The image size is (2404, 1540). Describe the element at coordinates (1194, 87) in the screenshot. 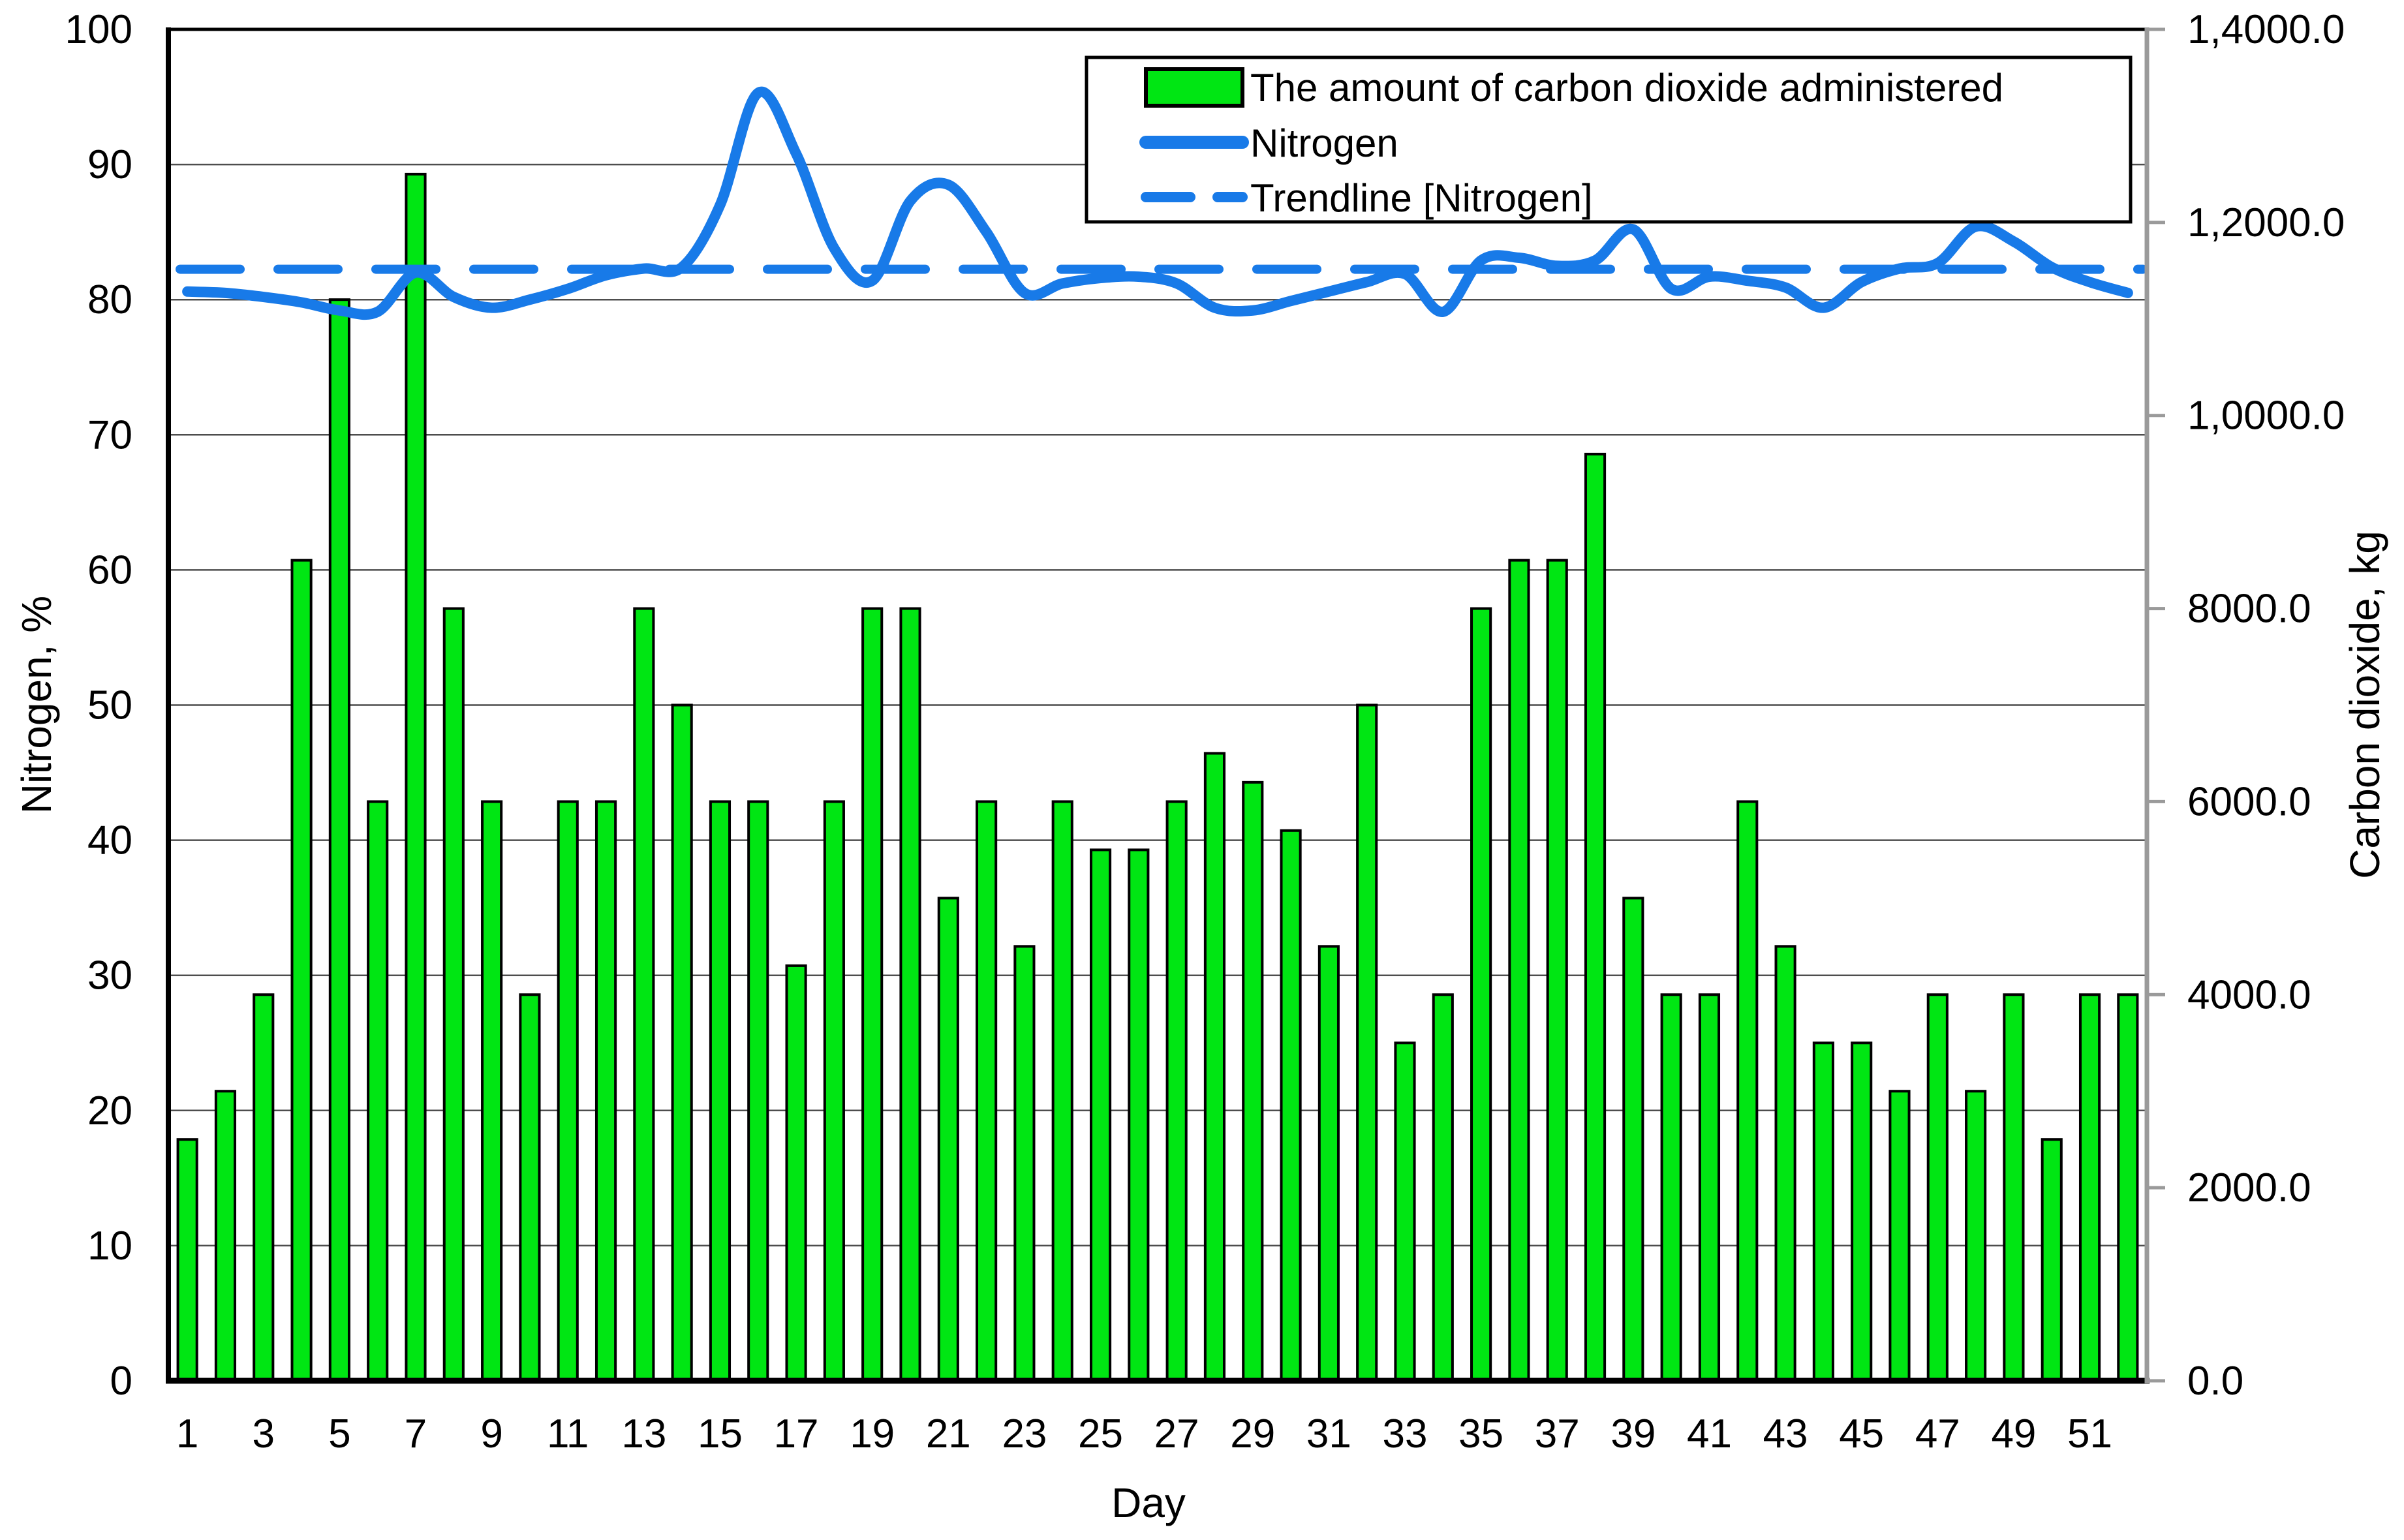

I see `legend-swatch-bar-icon` at that location.